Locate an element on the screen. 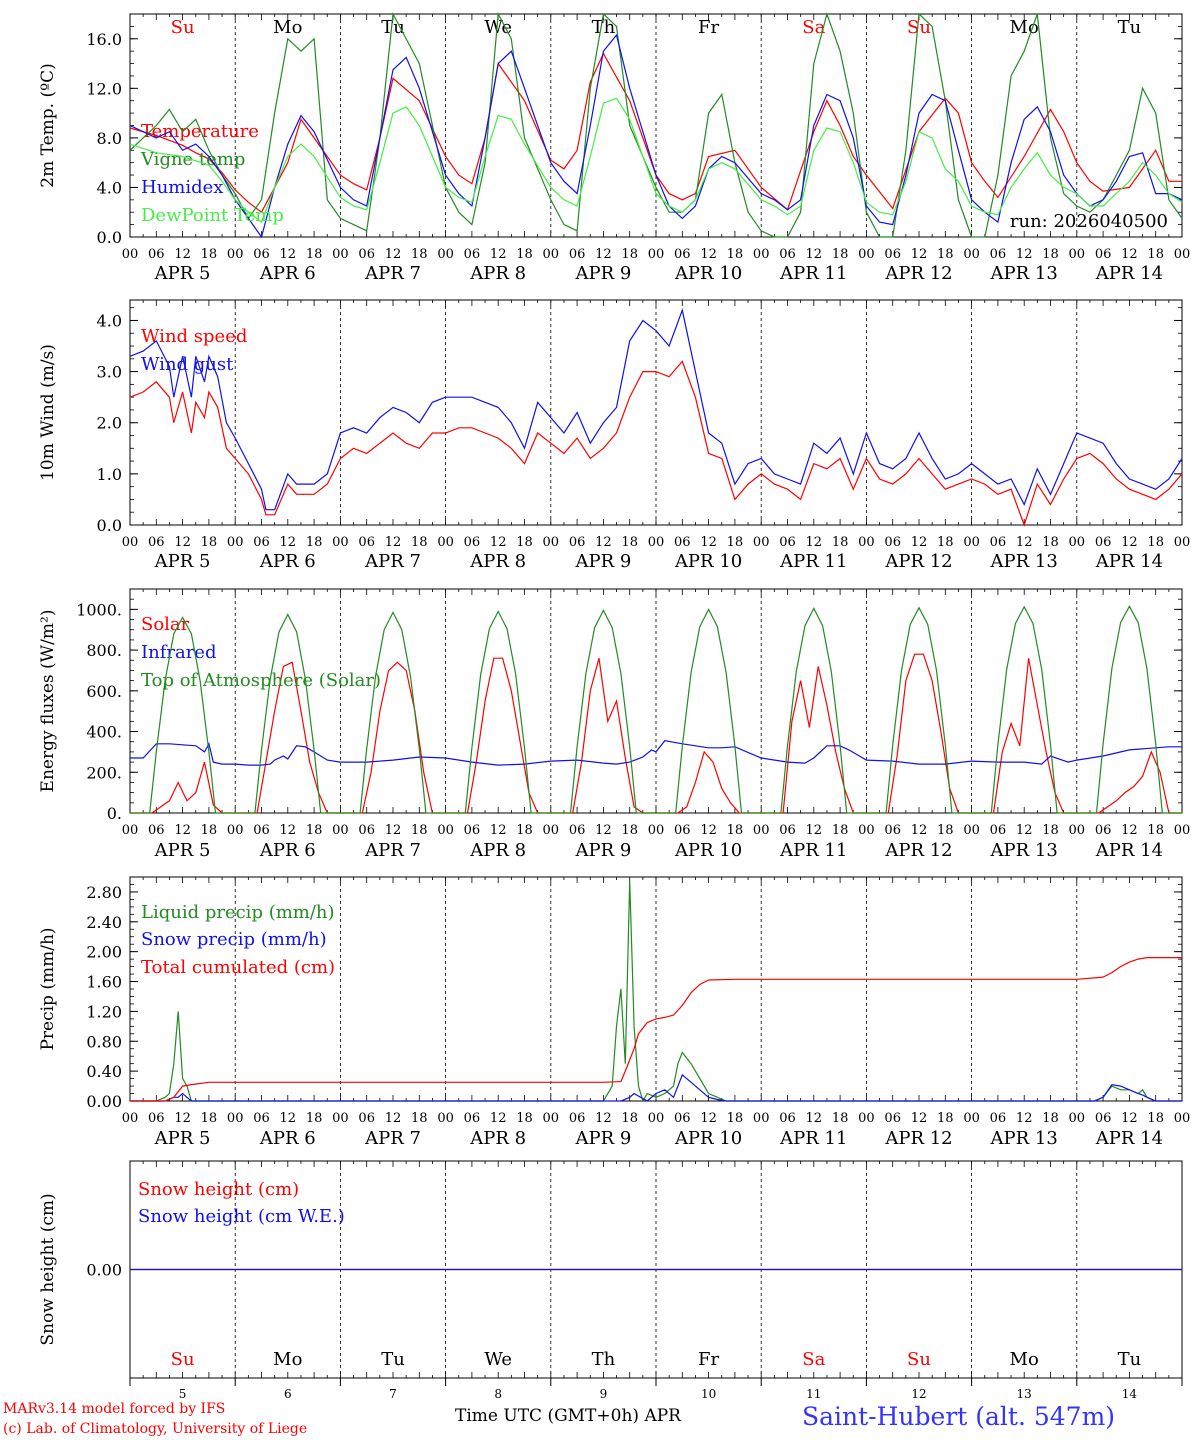 The image size is (1194, 1440). x-date-label: APR 10 is located at coordinates (708, 561).